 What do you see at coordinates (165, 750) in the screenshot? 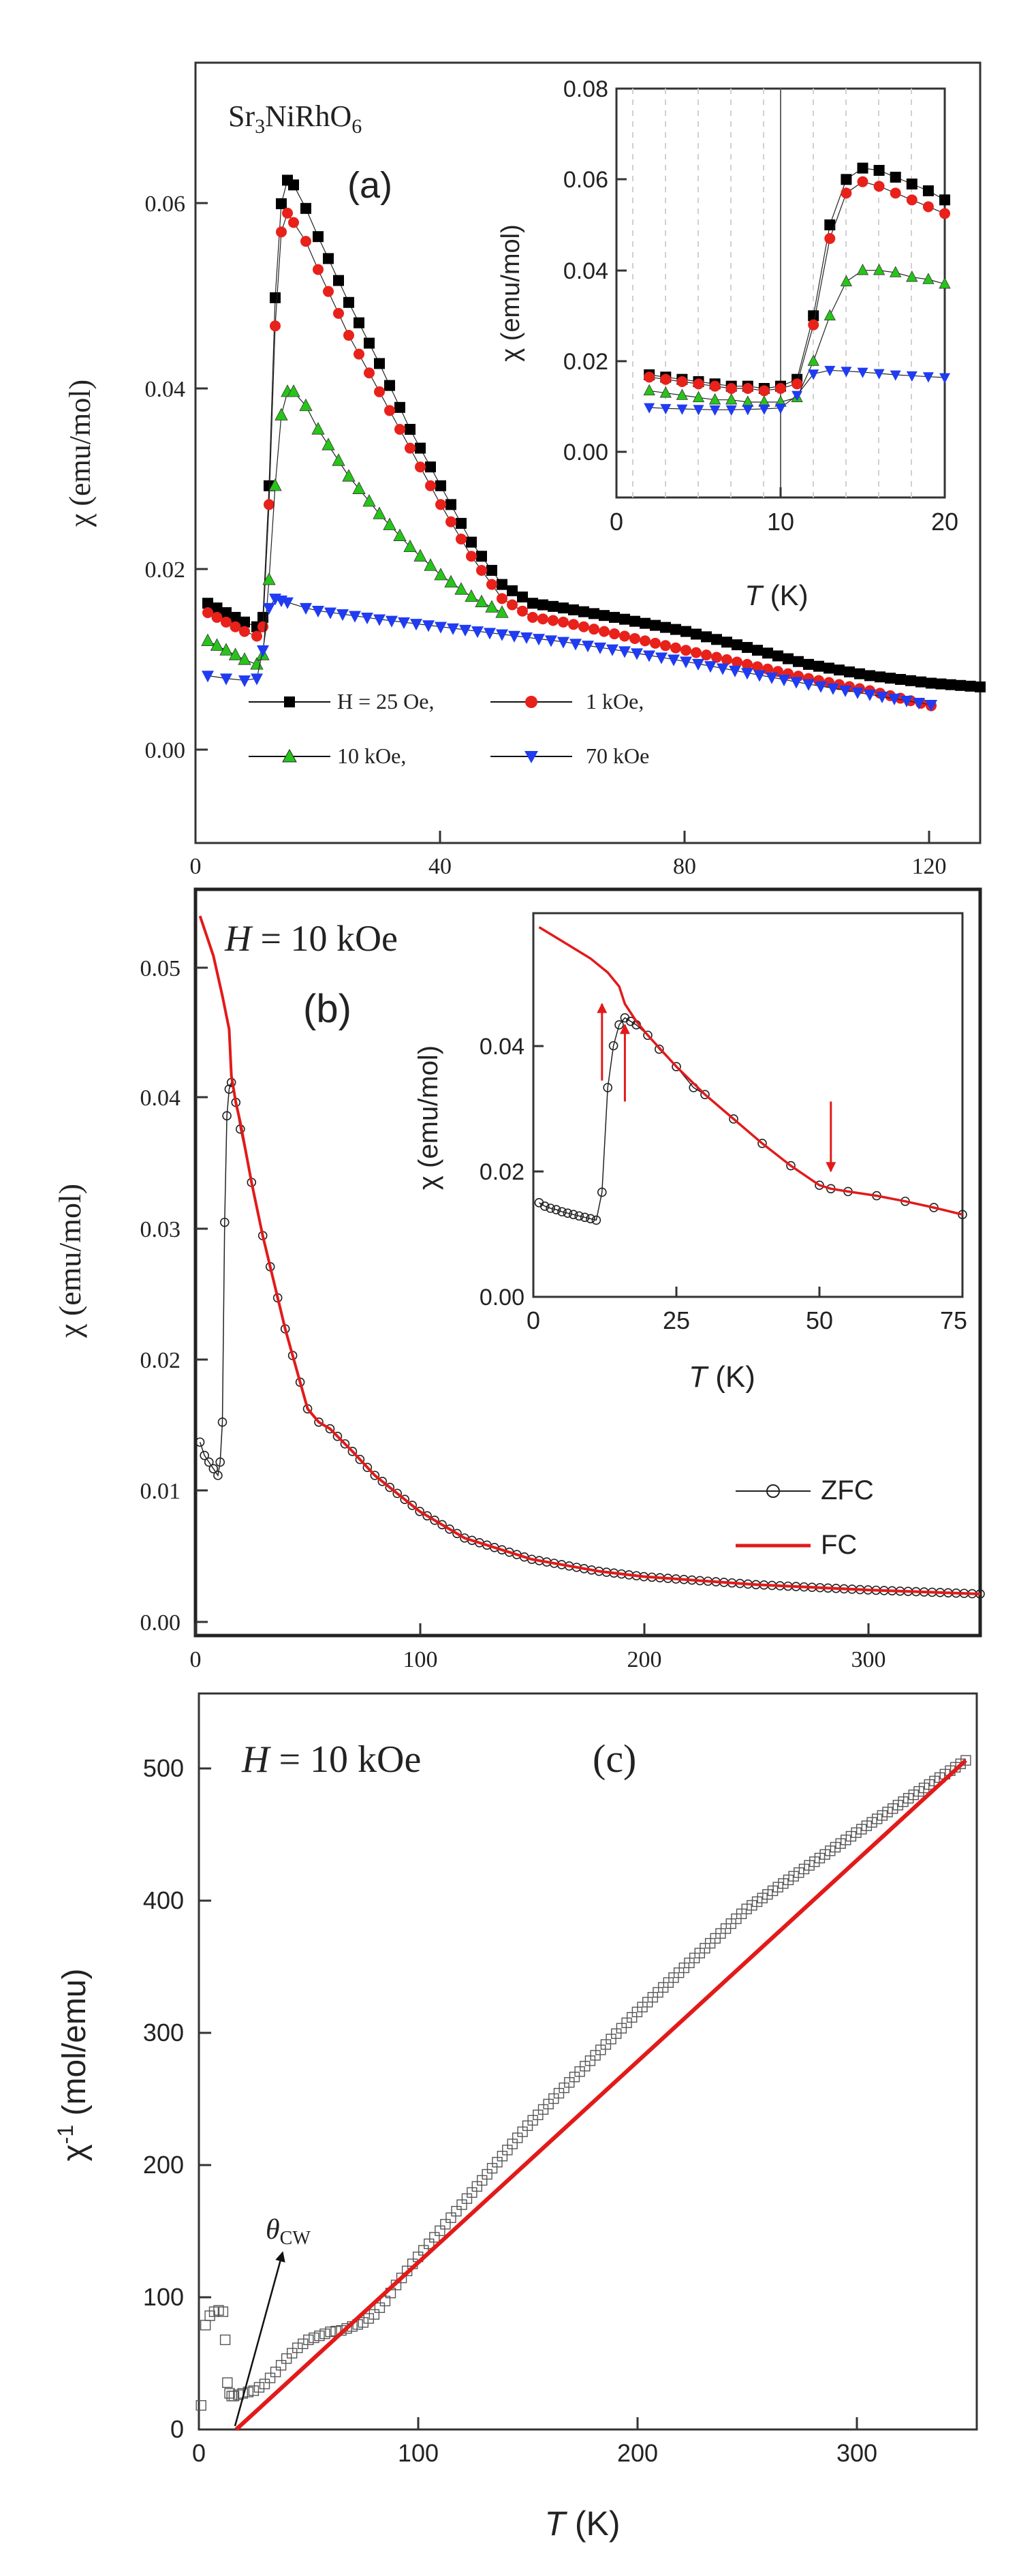
I see `panel-a-ytick-label: 0.00` at bounding box center [165, 750].